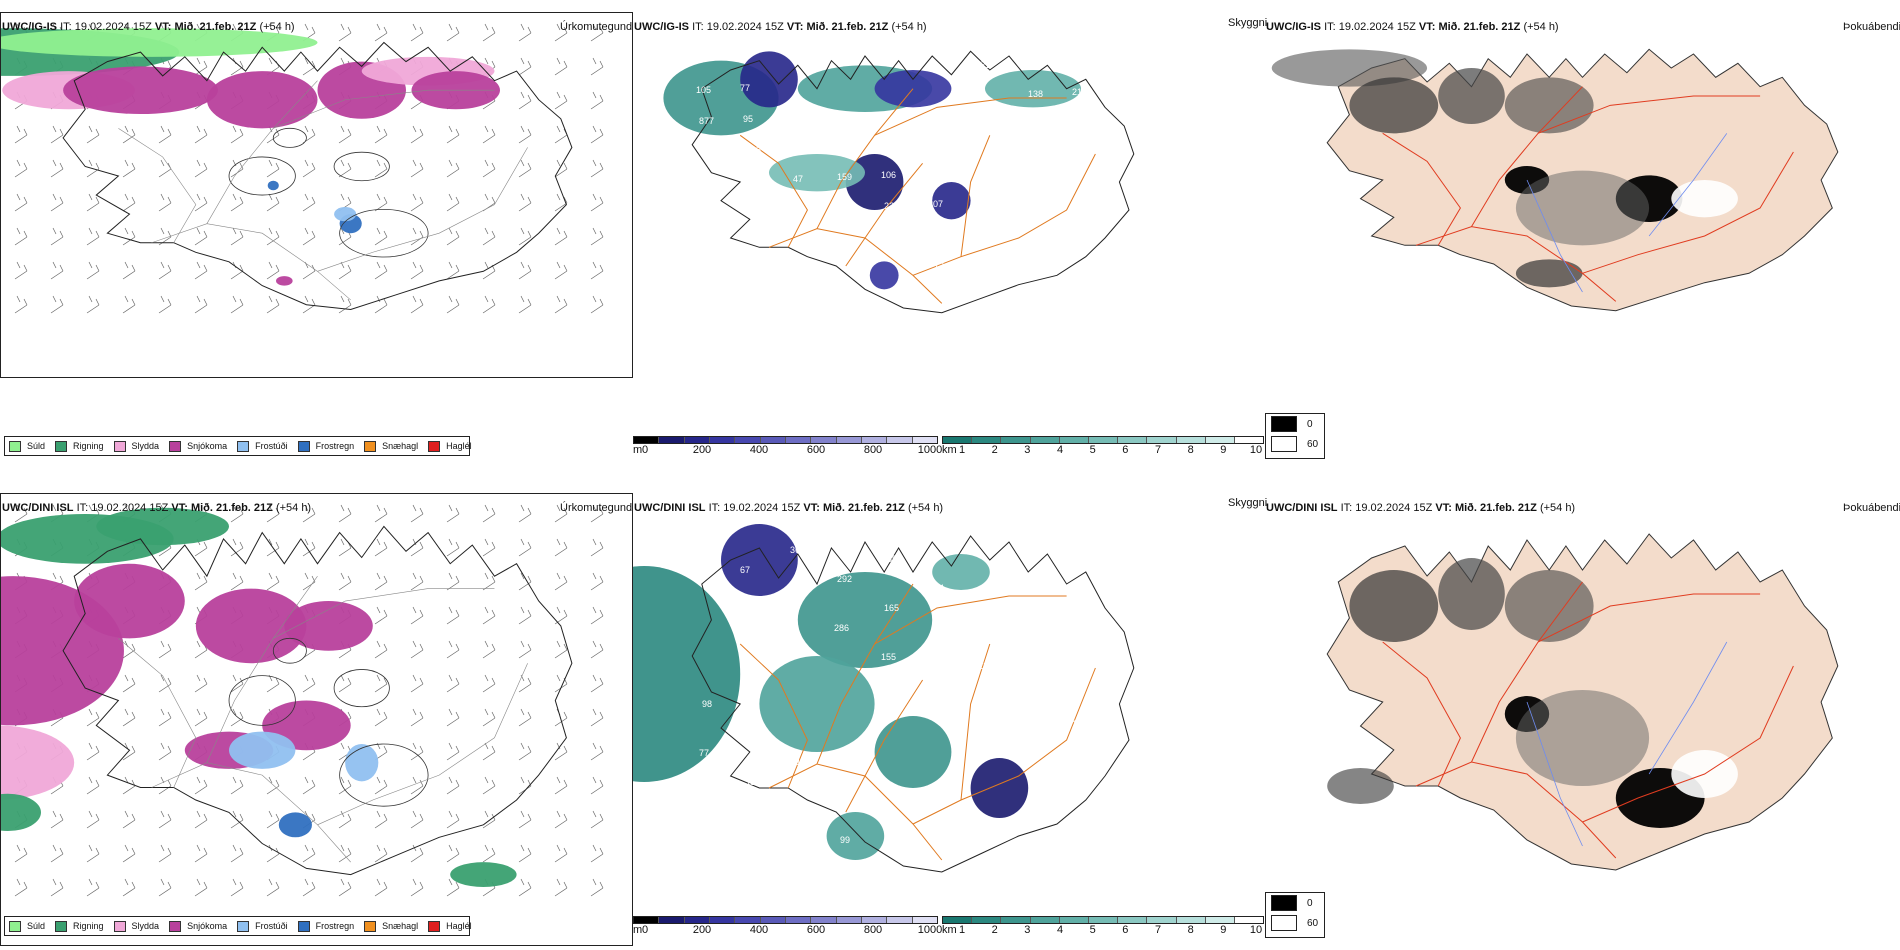 This screenshot has width=1900, height=950. I want to click on fog-map-bottom, so click(1582, 702).